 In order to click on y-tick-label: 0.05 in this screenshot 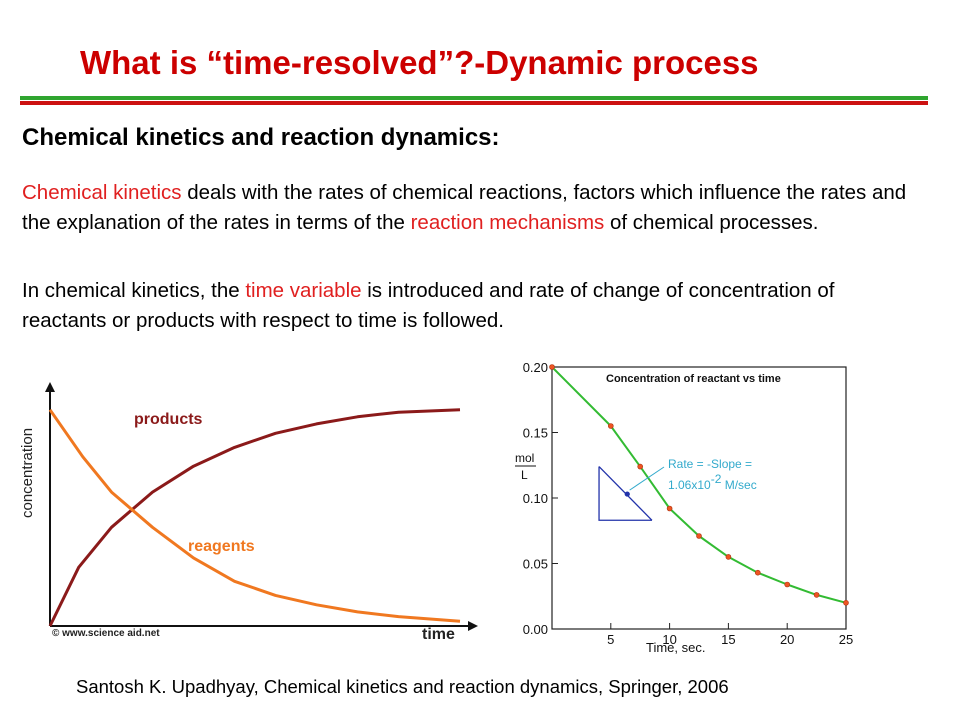, I will do `click(535, 564)`.